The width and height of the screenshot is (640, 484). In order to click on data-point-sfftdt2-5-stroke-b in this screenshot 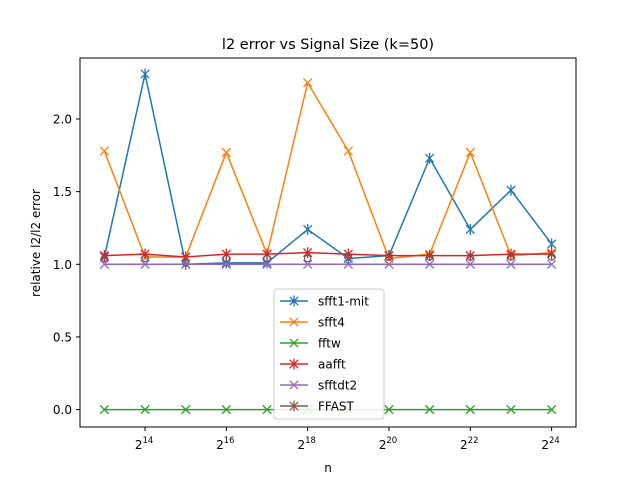, I will do `click(308, 264)`.